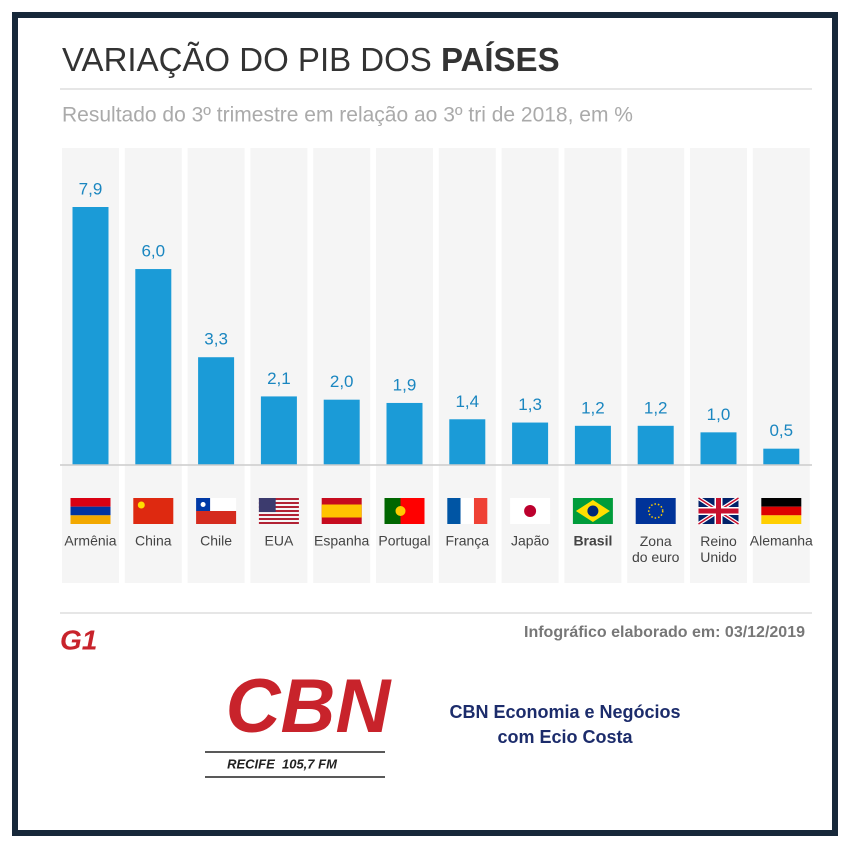  What do you see at coordinates (90, 541) in the screenshot?
I see `x-tick-label: Armênia` at bounding box center [90, 541].